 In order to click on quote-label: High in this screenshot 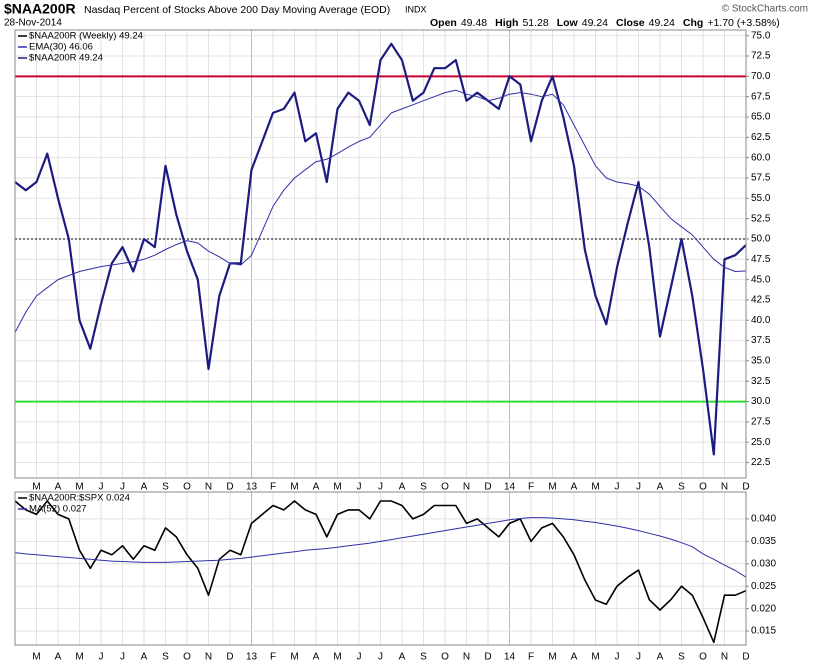, I will do `click(506, 23)`.